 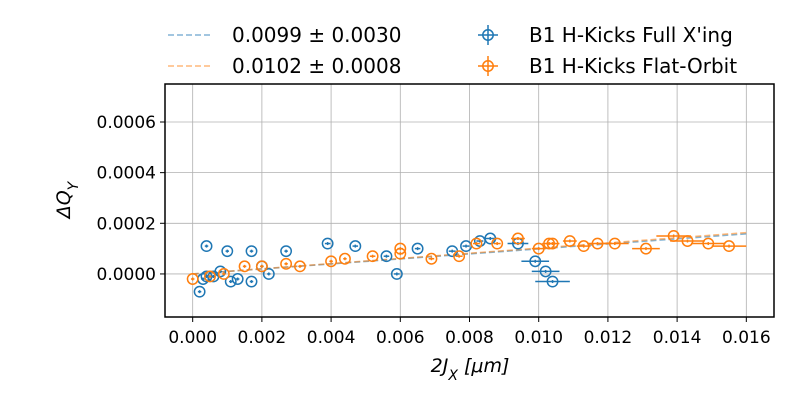 I want to click on x-tick-label: 0.000, so click(x=192, y=338).